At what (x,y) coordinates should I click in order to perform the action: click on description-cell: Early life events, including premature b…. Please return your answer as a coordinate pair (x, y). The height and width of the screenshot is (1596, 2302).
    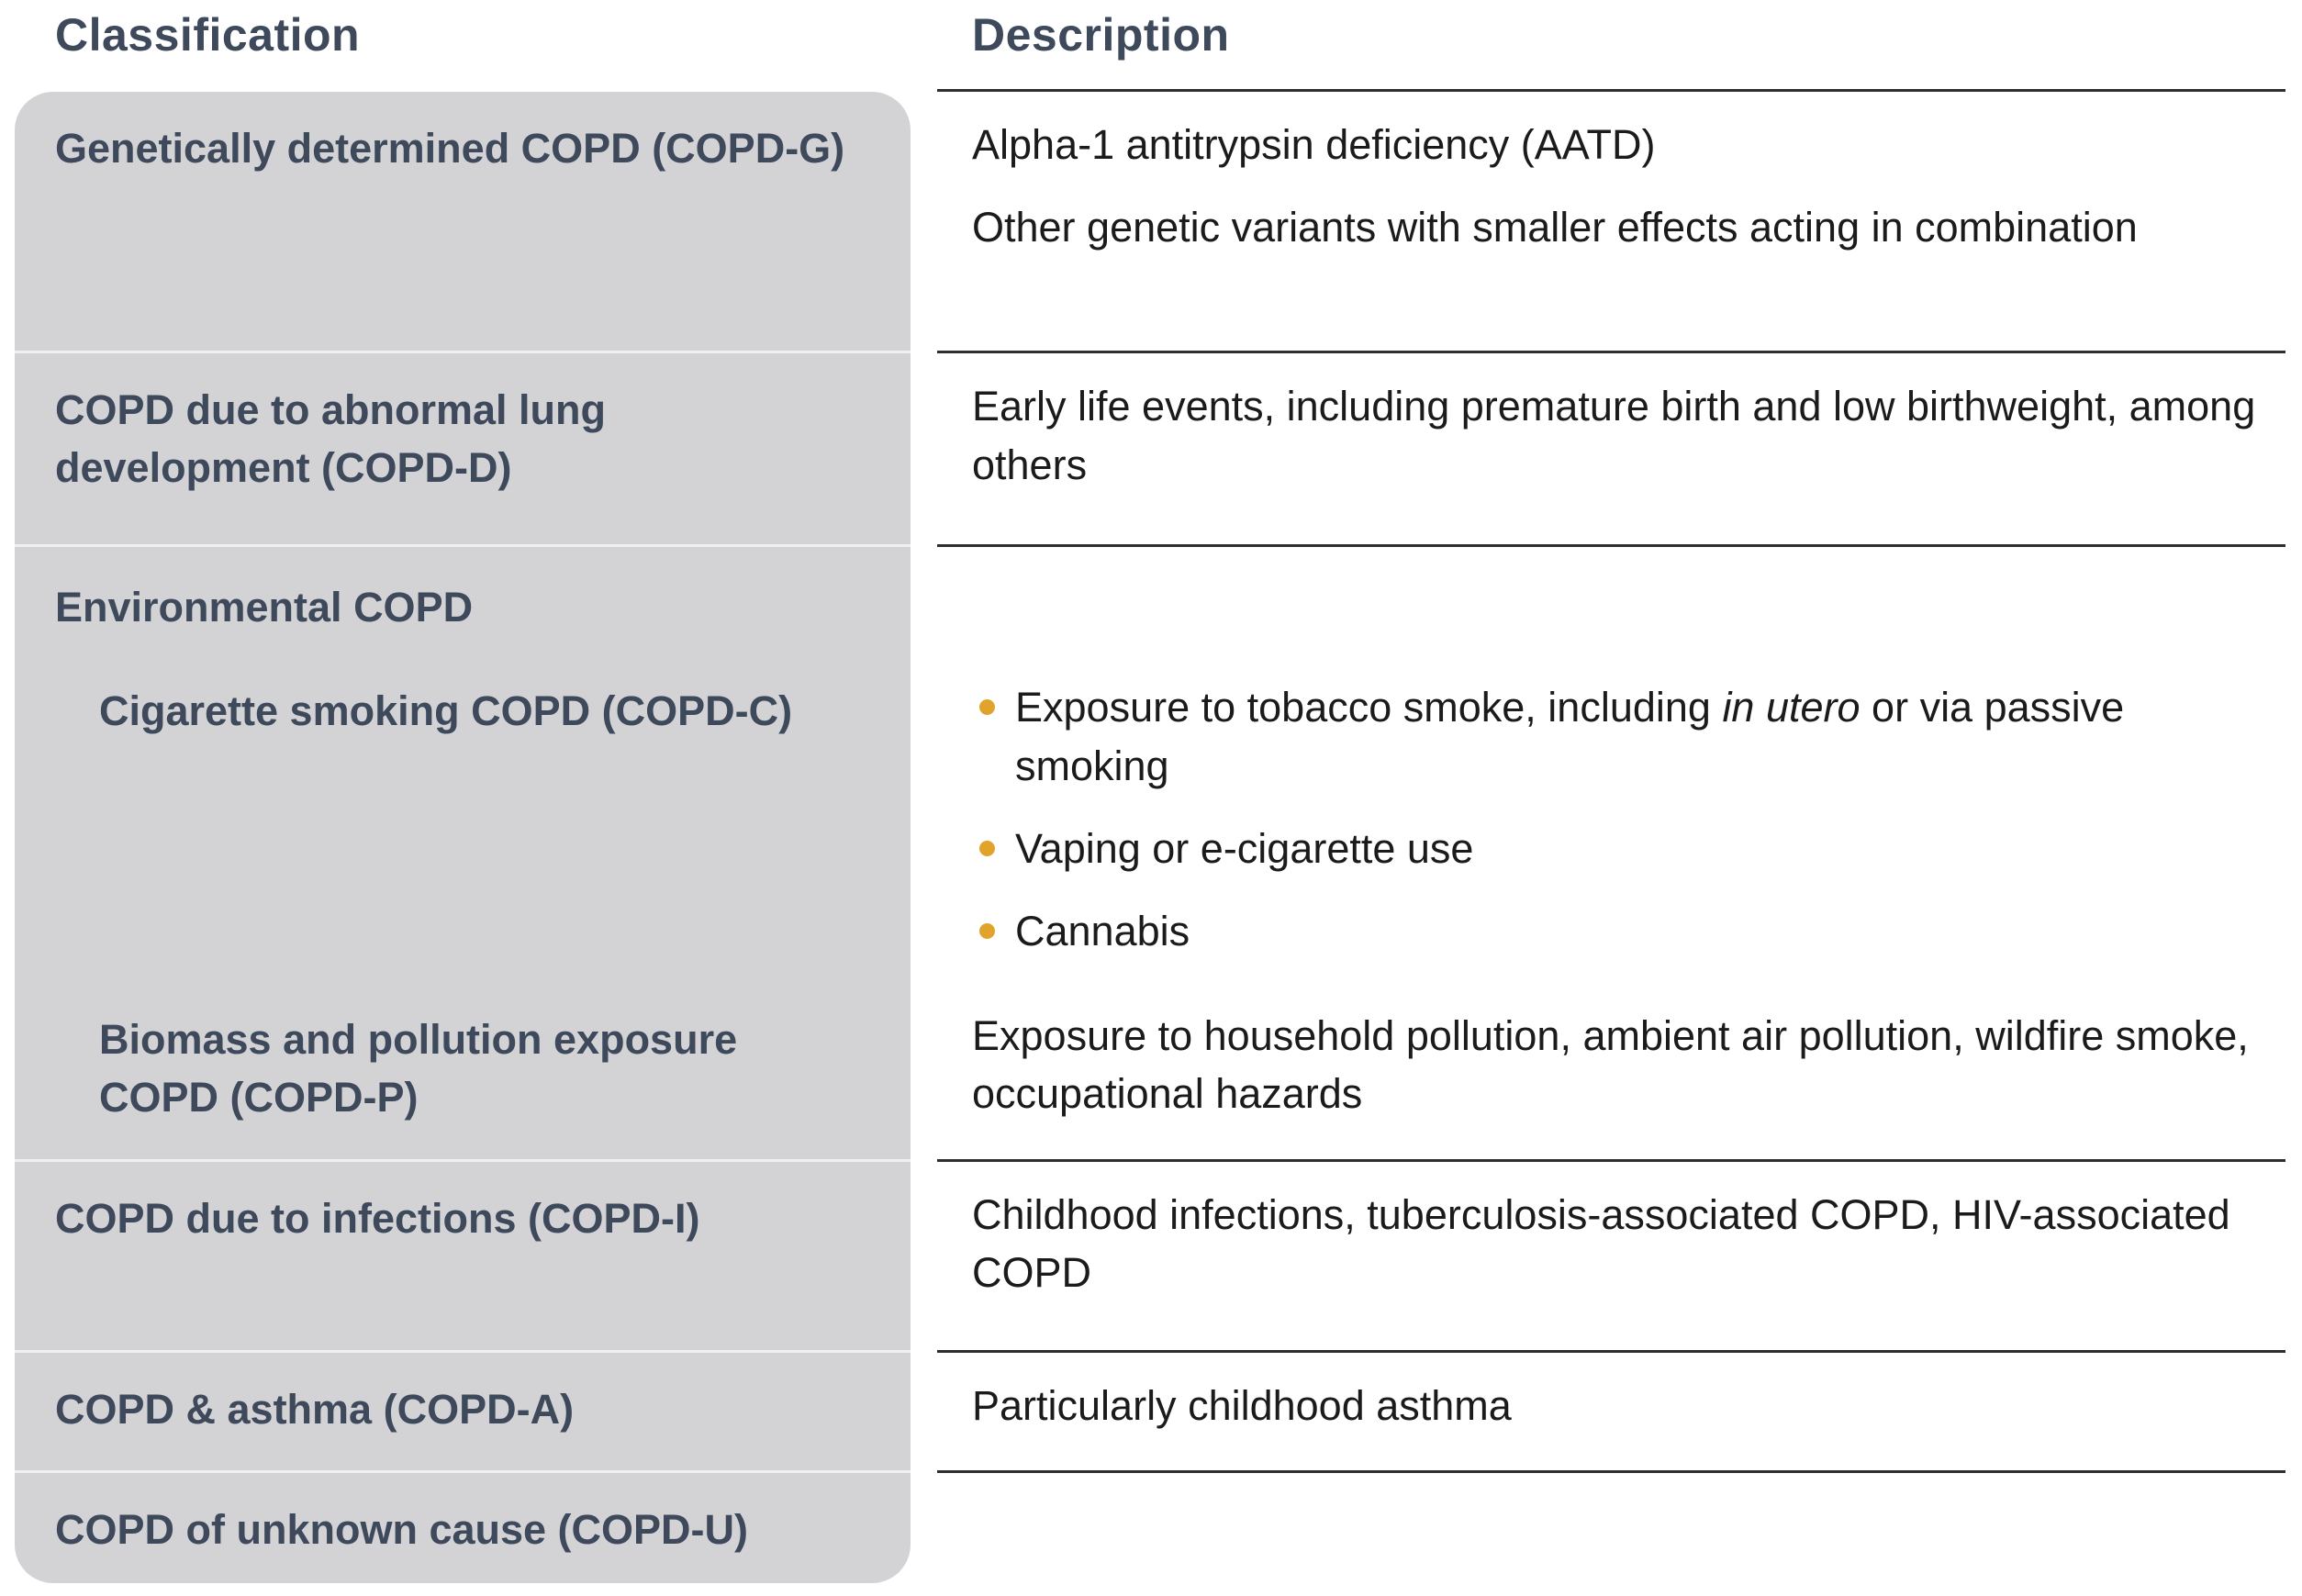
    Looking at the image, I should click on (1611, 450).